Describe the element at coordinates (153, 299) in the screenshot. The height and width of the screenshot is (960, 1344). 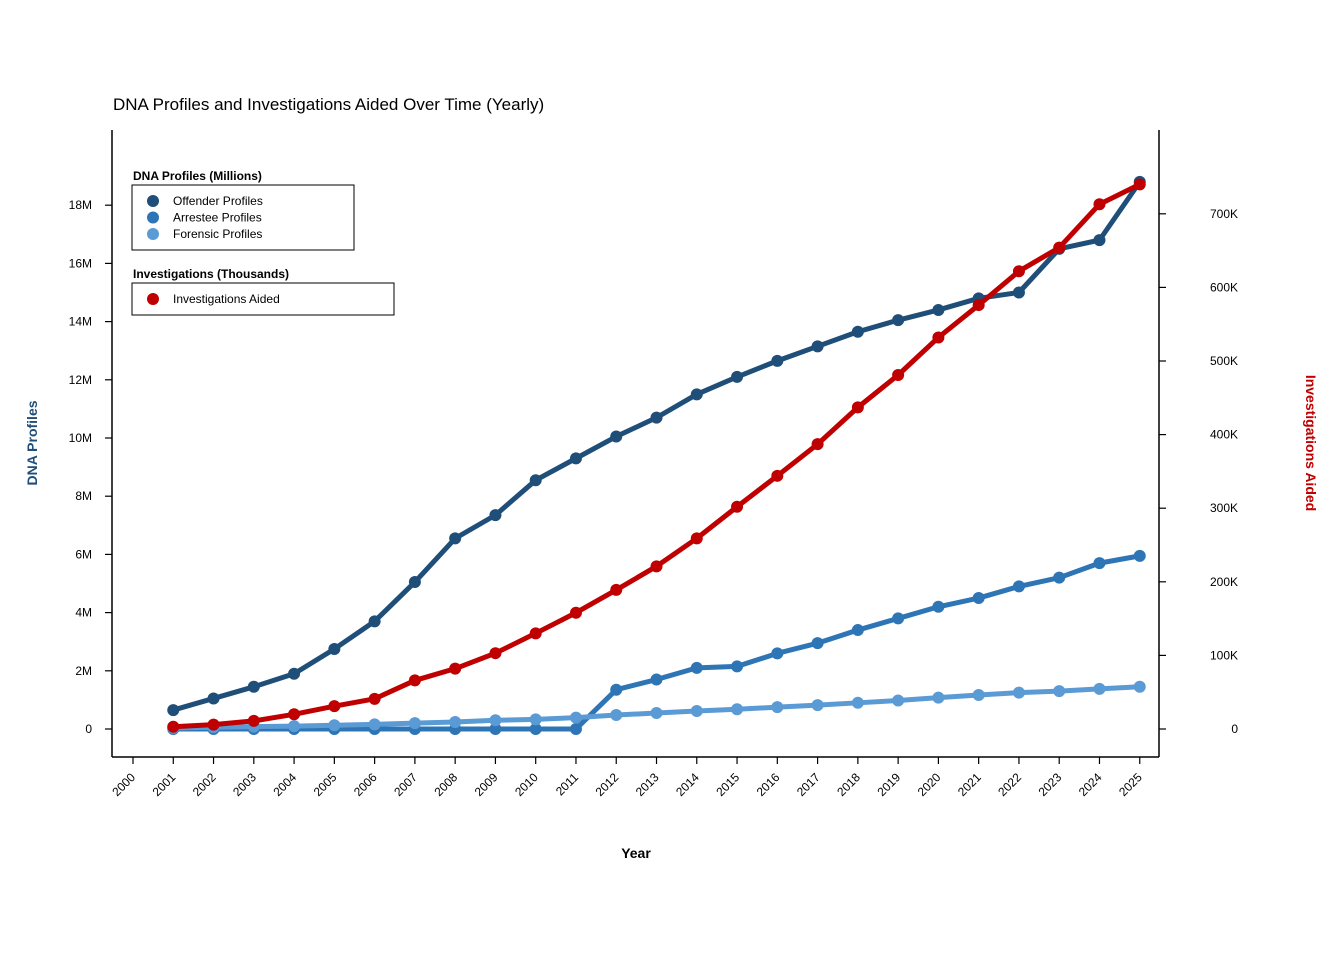
I see `legend-marker-investigations-aided` at that location.